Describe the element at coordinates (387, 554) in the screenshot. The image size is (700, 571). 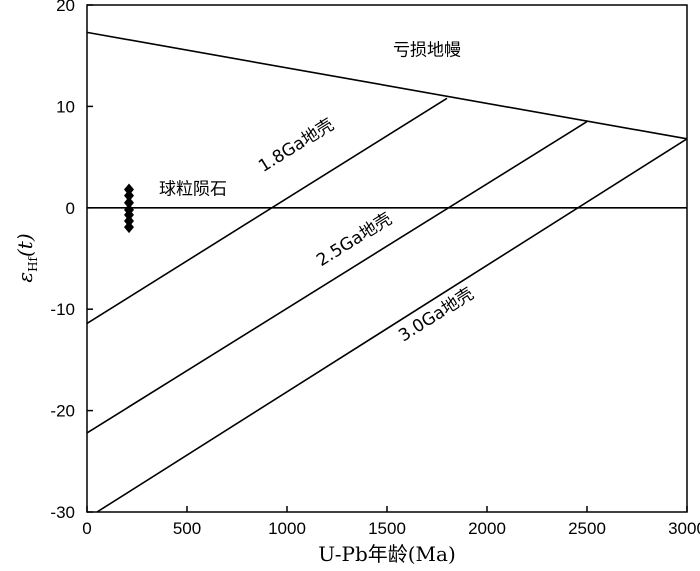
I see `x-axis-title: U-Pb年龄(Ma)` at that location.